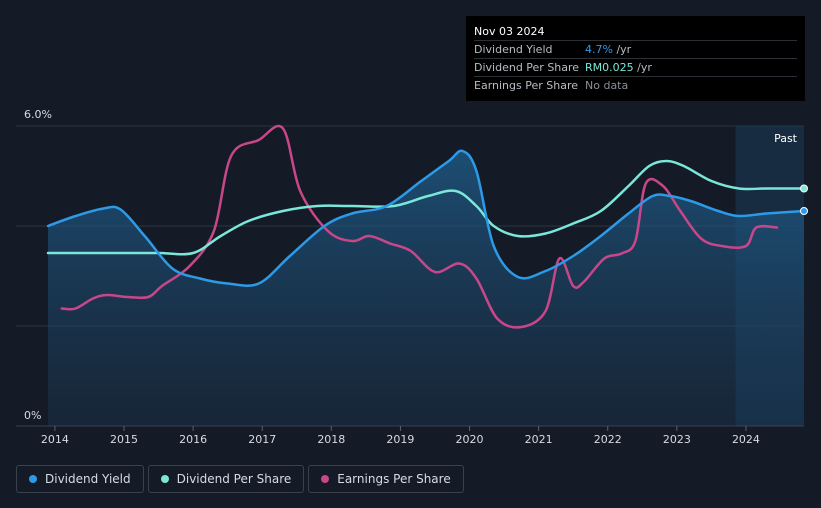  I want to click on tooltip-row-dividend-yield: Dividend Yield 4.7% /yr, so click(635, 49).